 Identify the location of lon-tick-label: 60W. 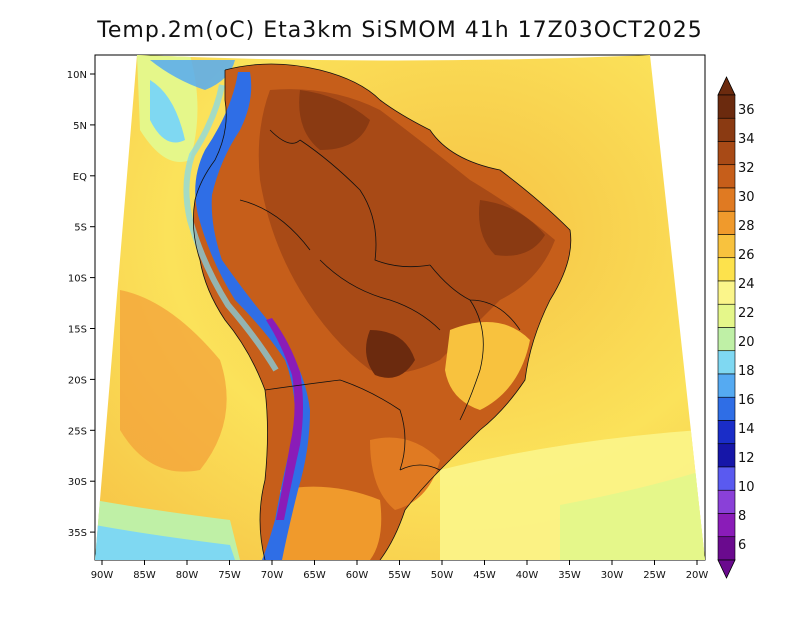
(357, 575).